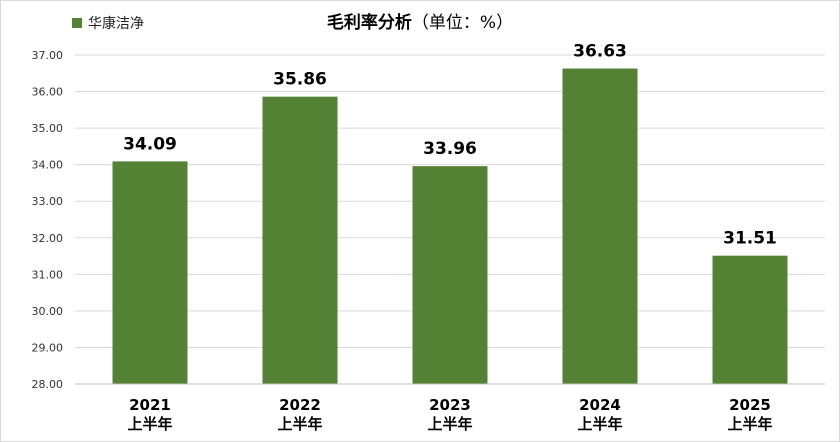 This screenshot has height=442, width=840. I want to click on data-label: 34.09, so click(150, 144).